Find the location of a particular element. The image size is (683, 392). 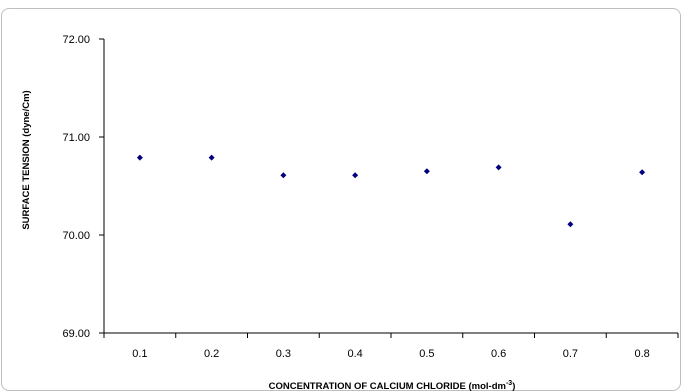

data-points is located at coordinates (391, 191).